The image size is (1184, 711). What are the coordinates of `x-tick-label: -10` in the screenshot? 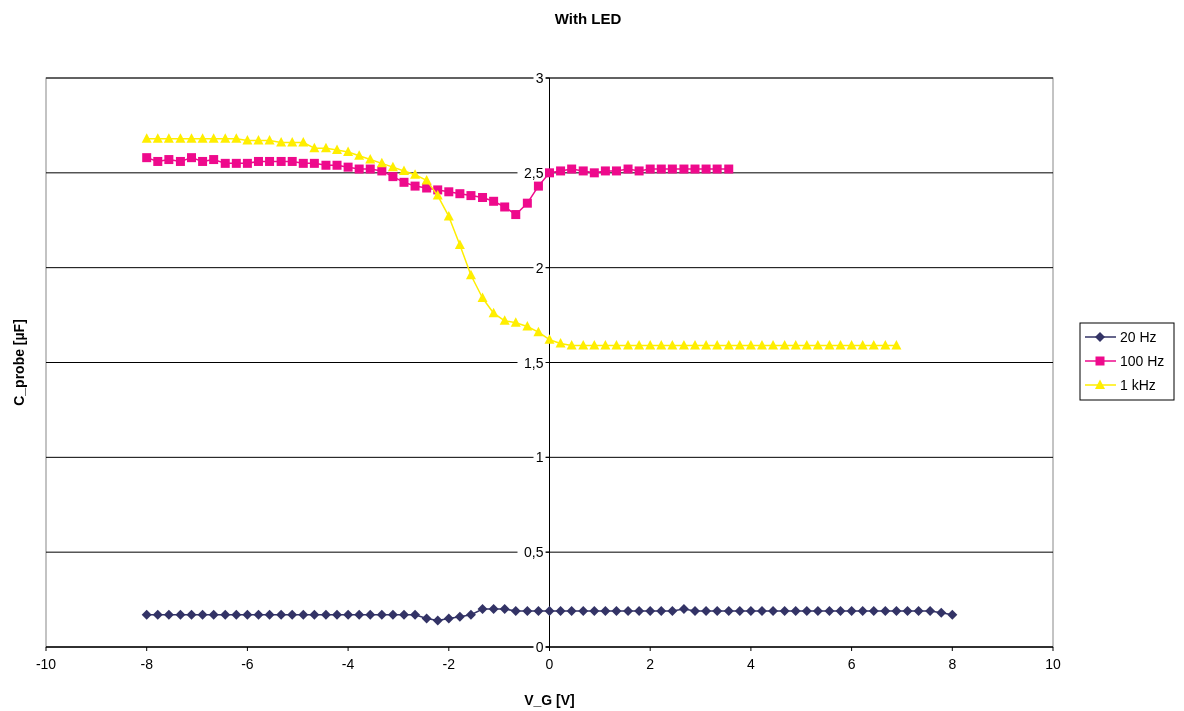 It's located at (46, 664).